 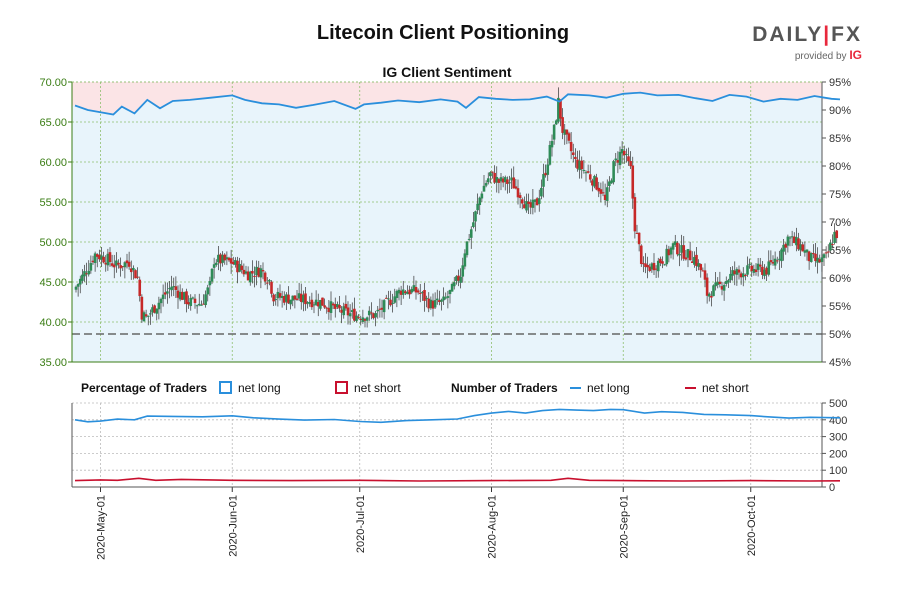 What do you see at coordinates (53, 203) in the screenshot?
I see `y-tick-label: 55.00` at bounding box center [53, 203].